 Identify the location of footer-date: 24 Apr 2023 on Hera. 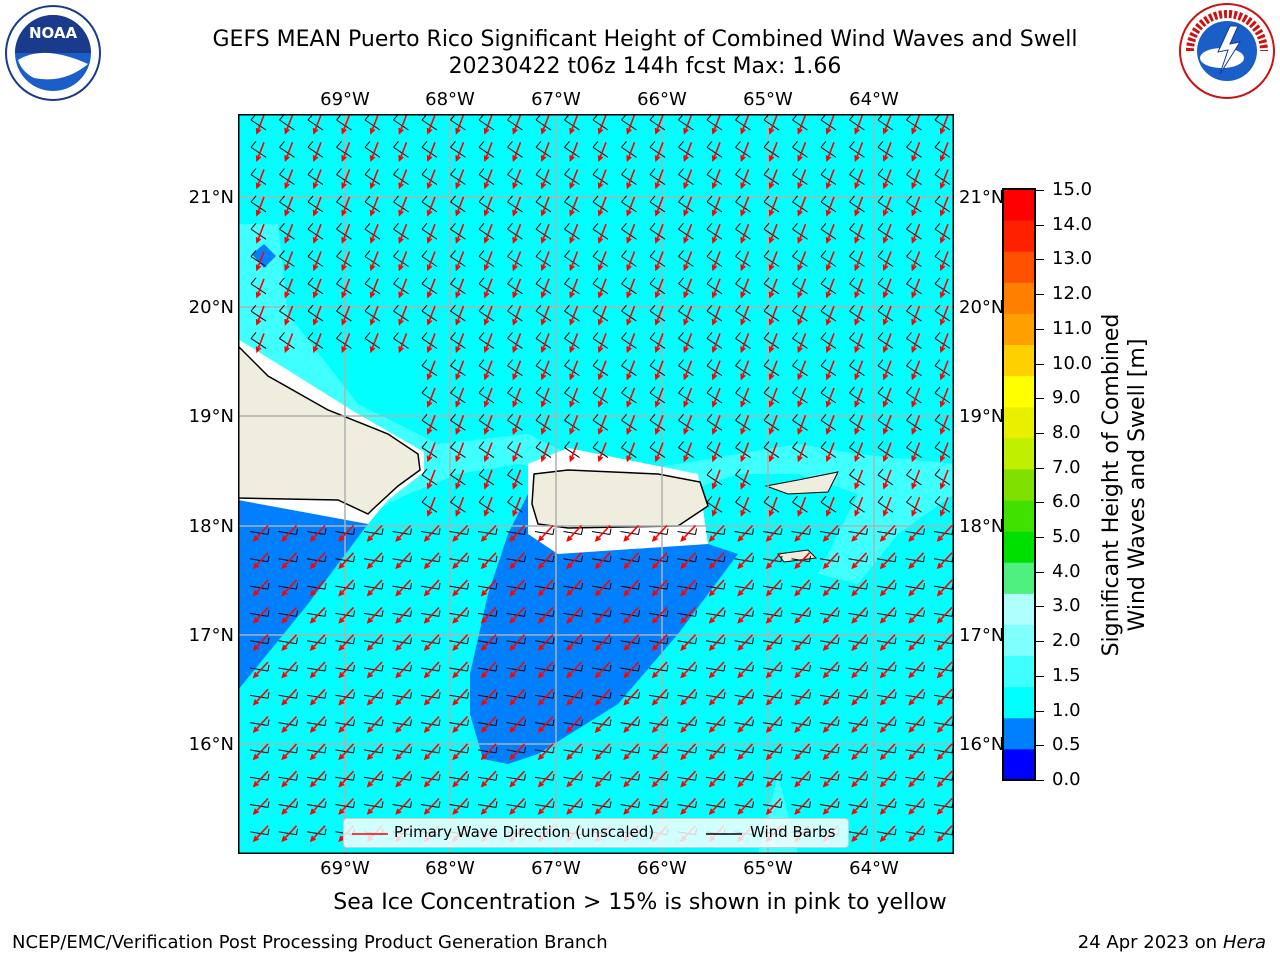
(1171, 942).